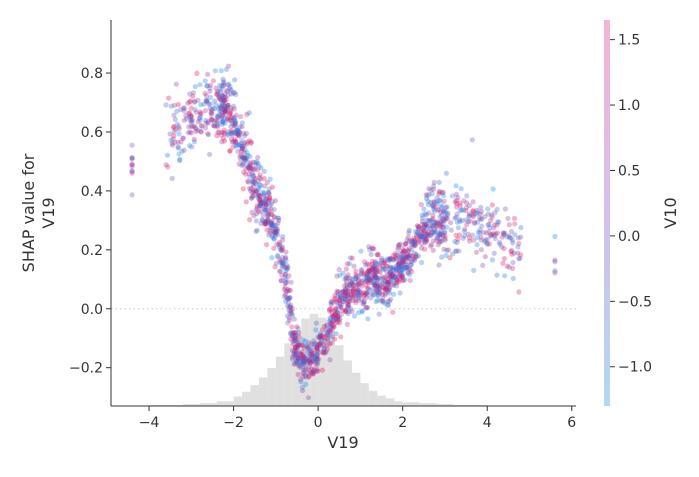 This screenshot has height=477, width=699. What do you see at coordinates (629, 237) in the screenshot?
I see `colorbar-tick-label: 0.0` at bounding box center [629, 237].